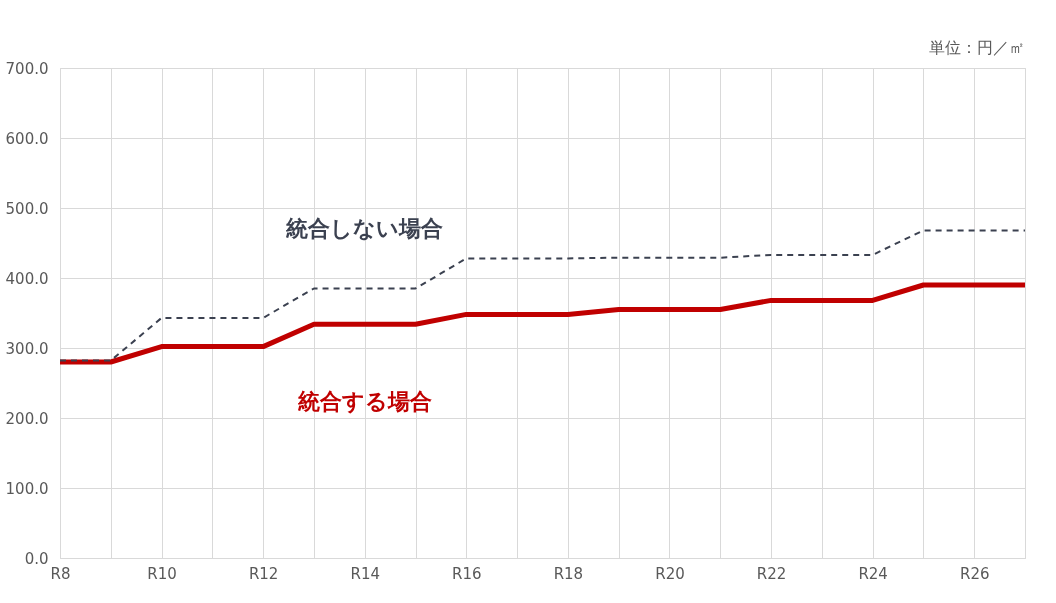 This screenshot has height=603, width=1056. I want to click on y-tick-label: 700.0, so click(27, 68).